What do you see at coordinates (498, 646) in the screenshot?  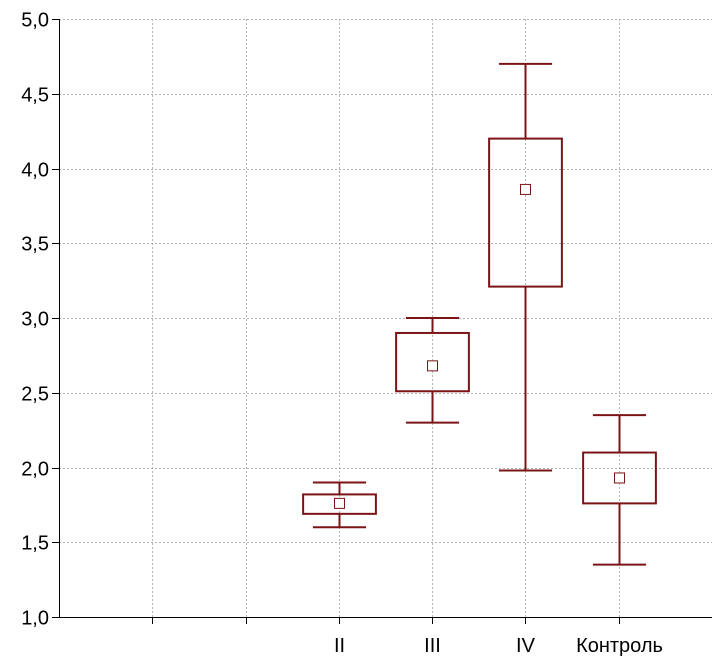 I see `x-tick-labels: II III IV Контроль` at bounding box center [498, 646].